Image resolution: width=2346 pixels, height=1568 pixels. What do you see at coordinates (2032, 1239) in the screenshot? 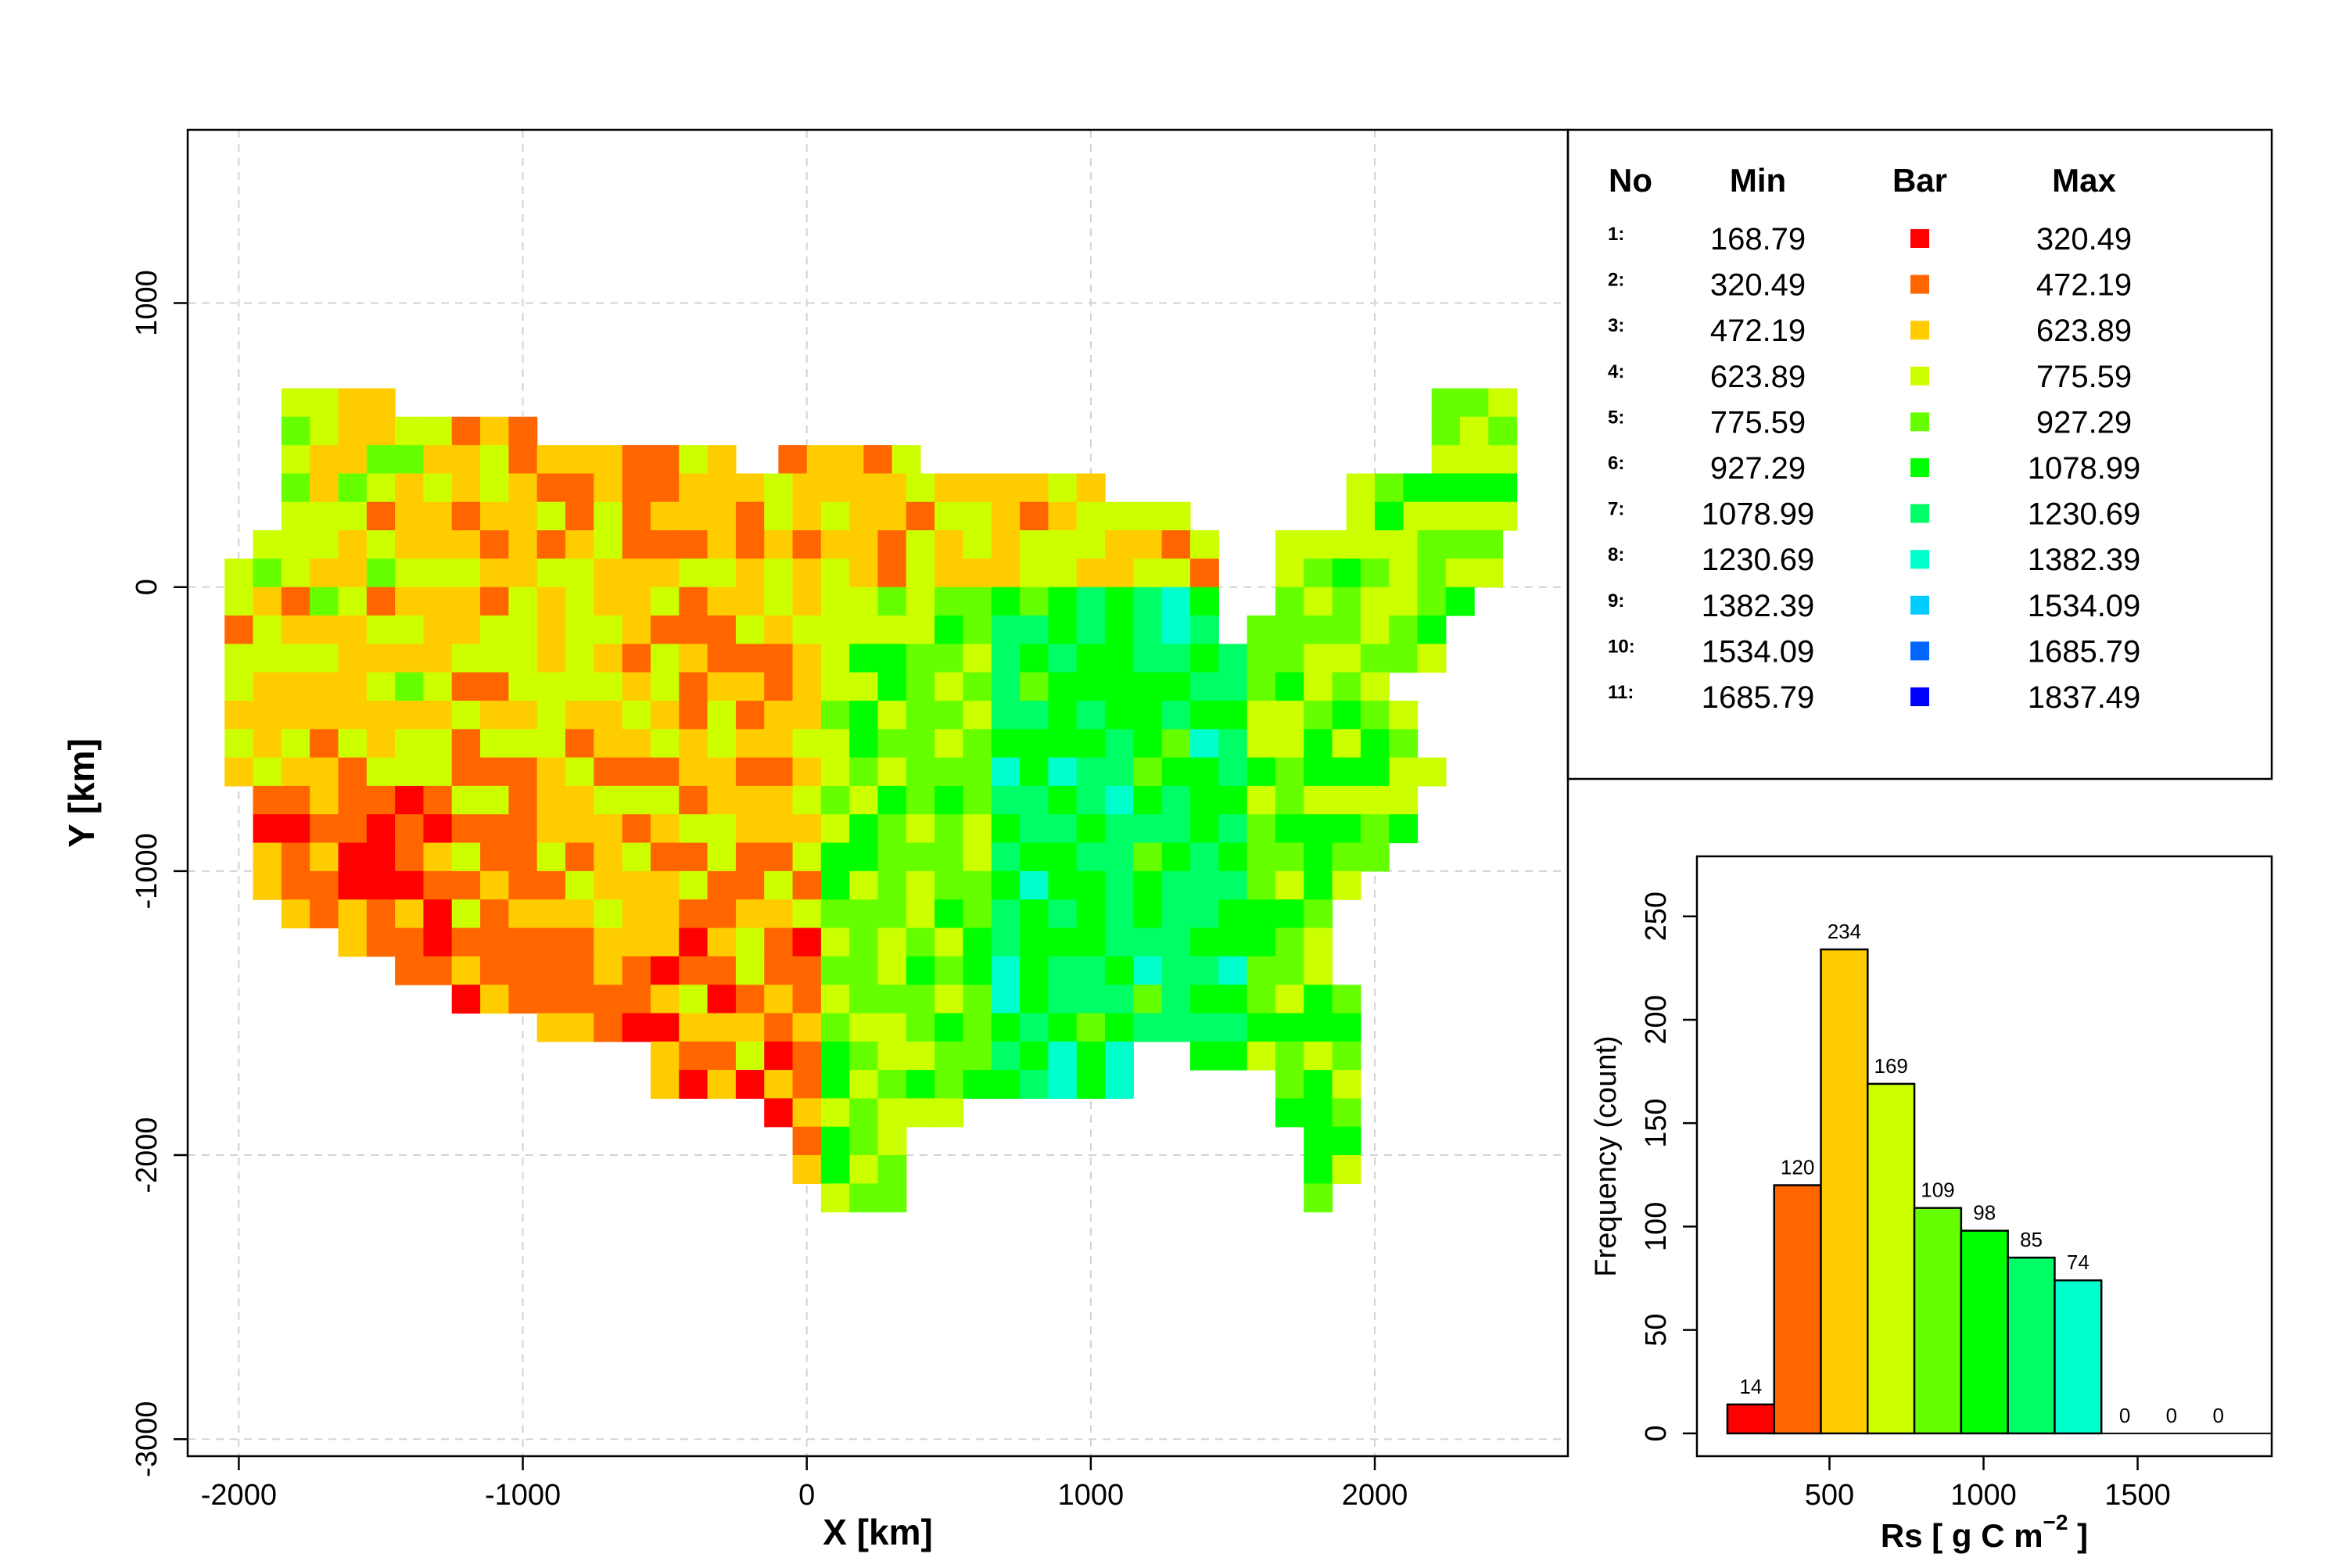
I see `histogram-bar-label: 85` at bounding box center [2032, 1239].